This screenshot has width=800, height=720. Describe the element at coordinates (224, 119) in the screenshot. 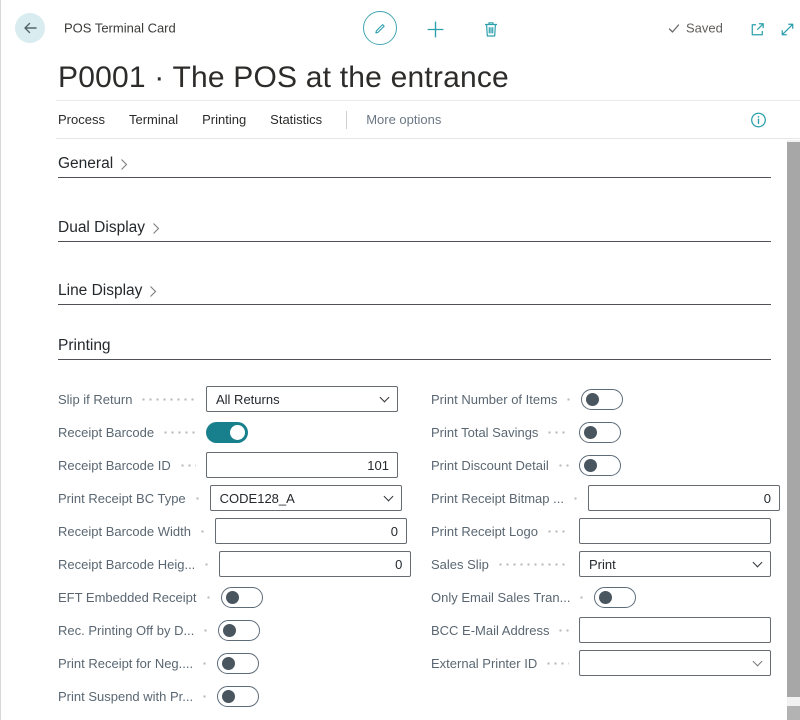

I see `menu-item-printing: Printing` at that location.